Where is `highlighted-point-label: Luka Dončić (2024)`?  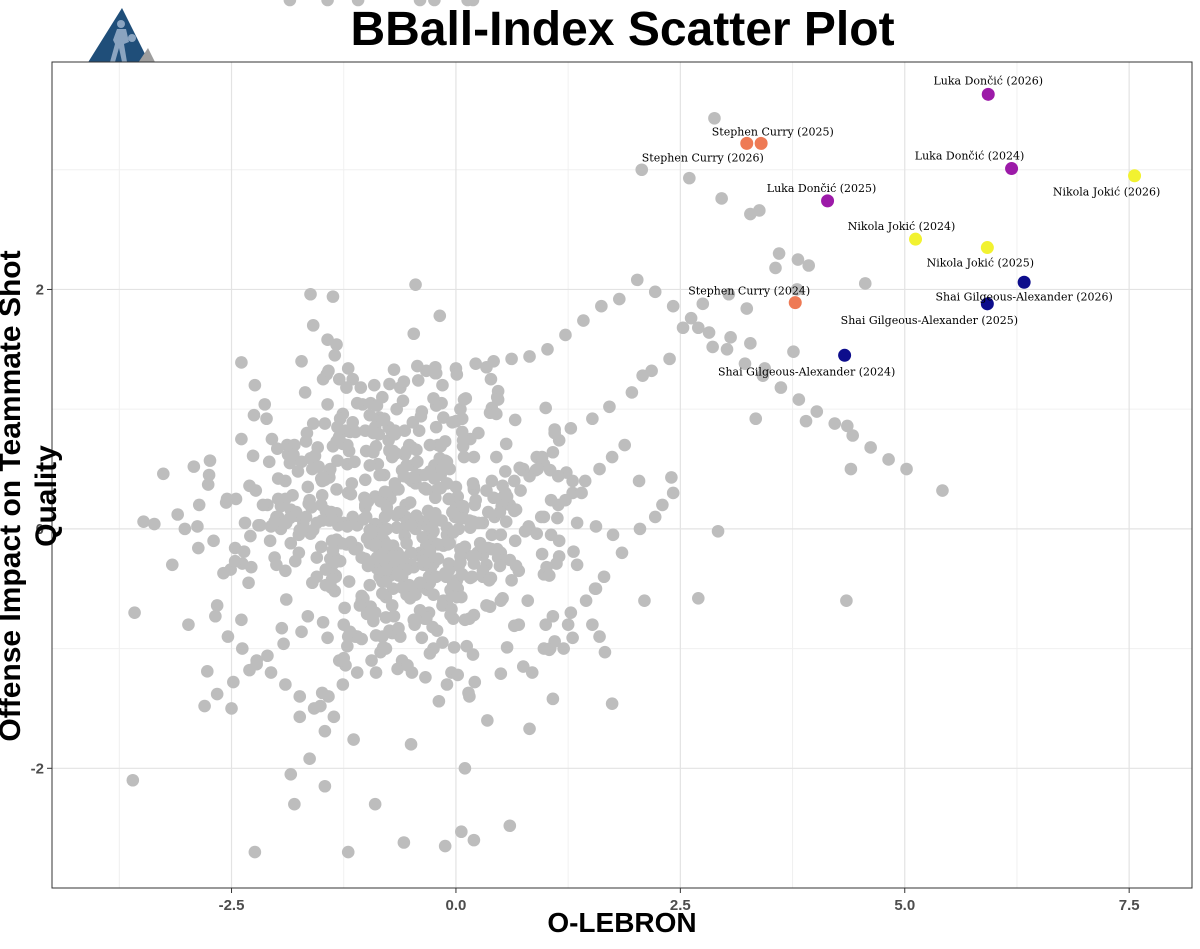 highlighted-point-label: Luka Dončić (2024) is located at coordinates (970, 156).